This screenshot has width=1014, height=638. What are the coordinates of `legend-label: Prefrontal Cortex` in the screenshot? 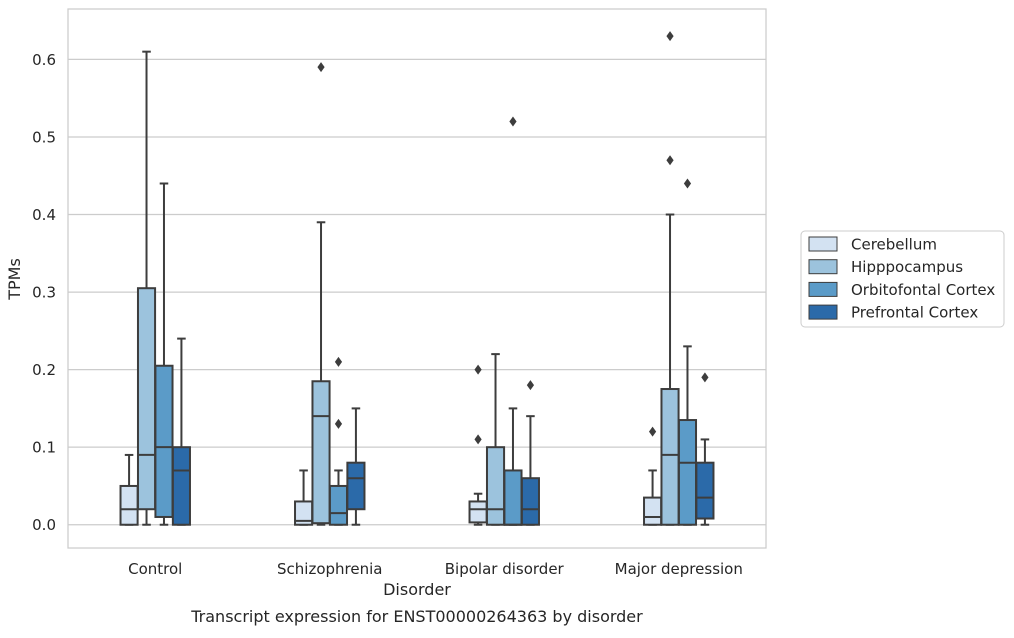 It's located at (914, 313).